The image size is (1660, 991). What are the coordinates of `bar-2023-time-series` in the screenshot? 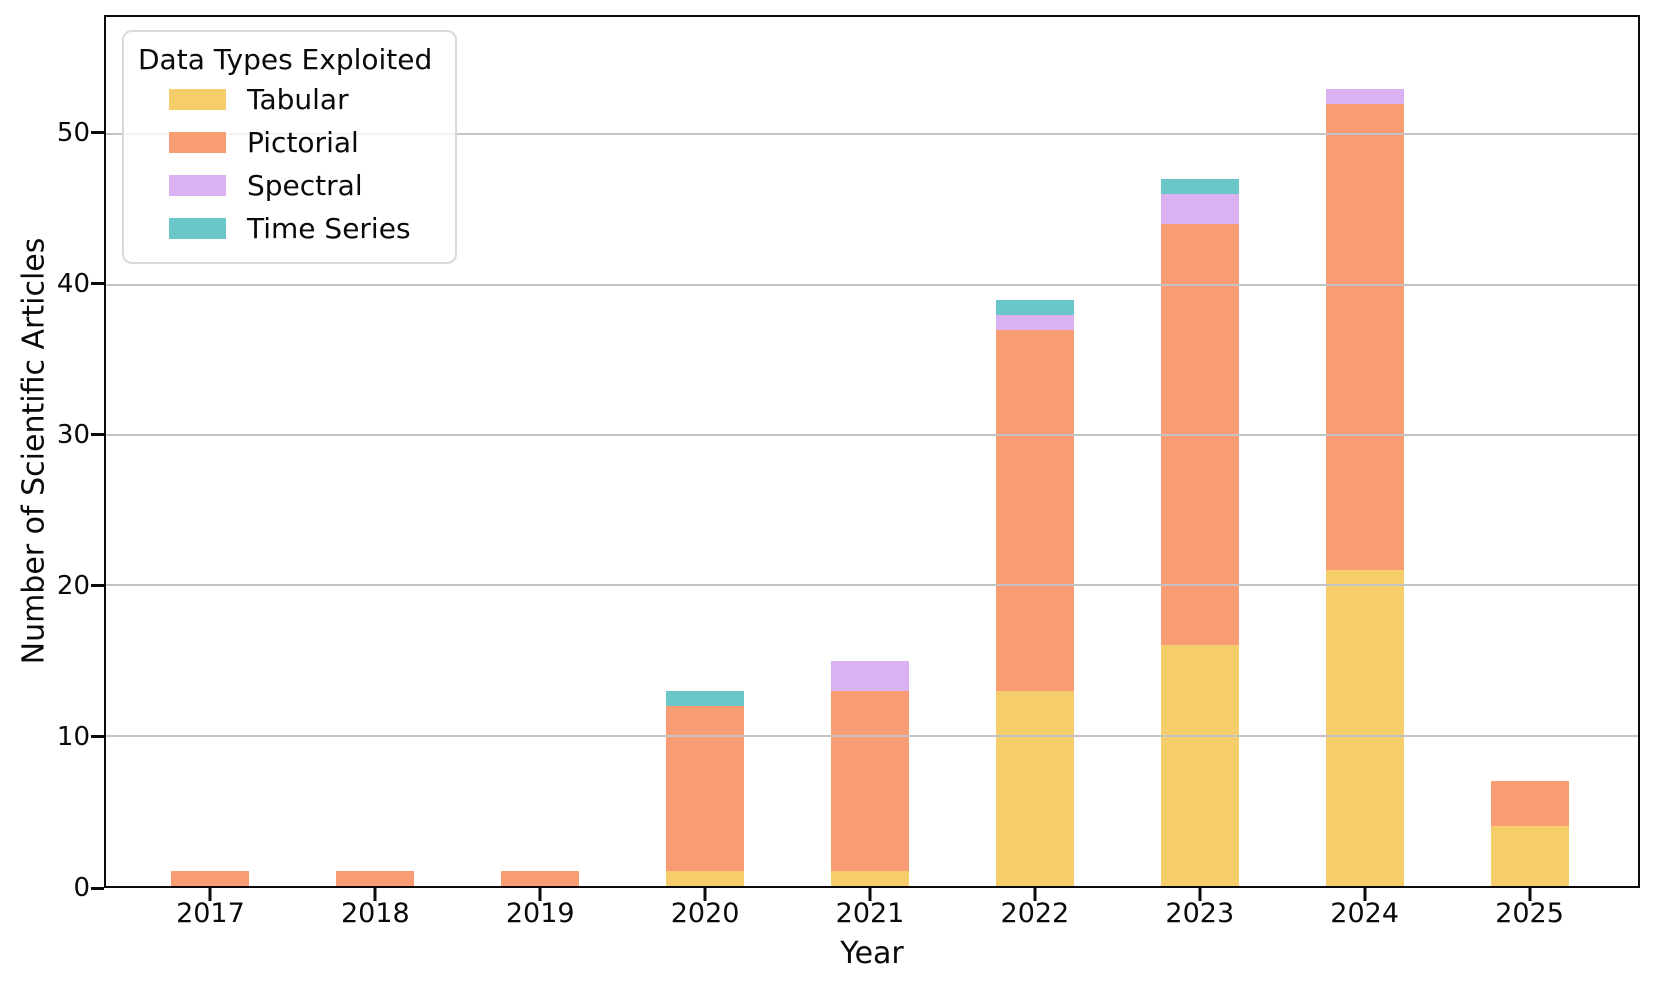 It's located at (1199, 187).